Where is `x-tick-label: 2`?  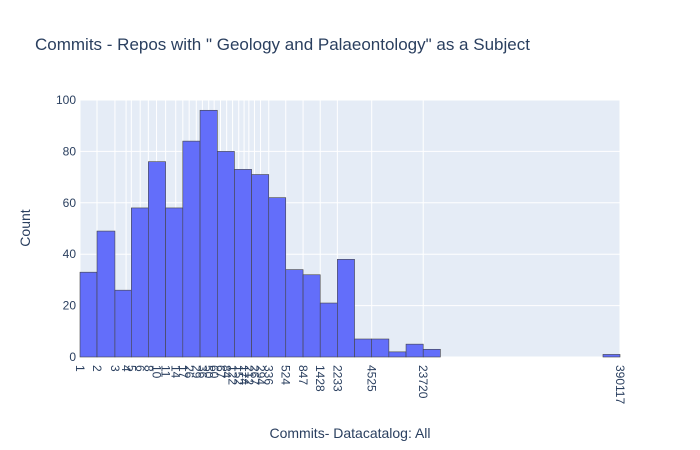
x-tick-label: 2 is located at coordinates (97, 368).